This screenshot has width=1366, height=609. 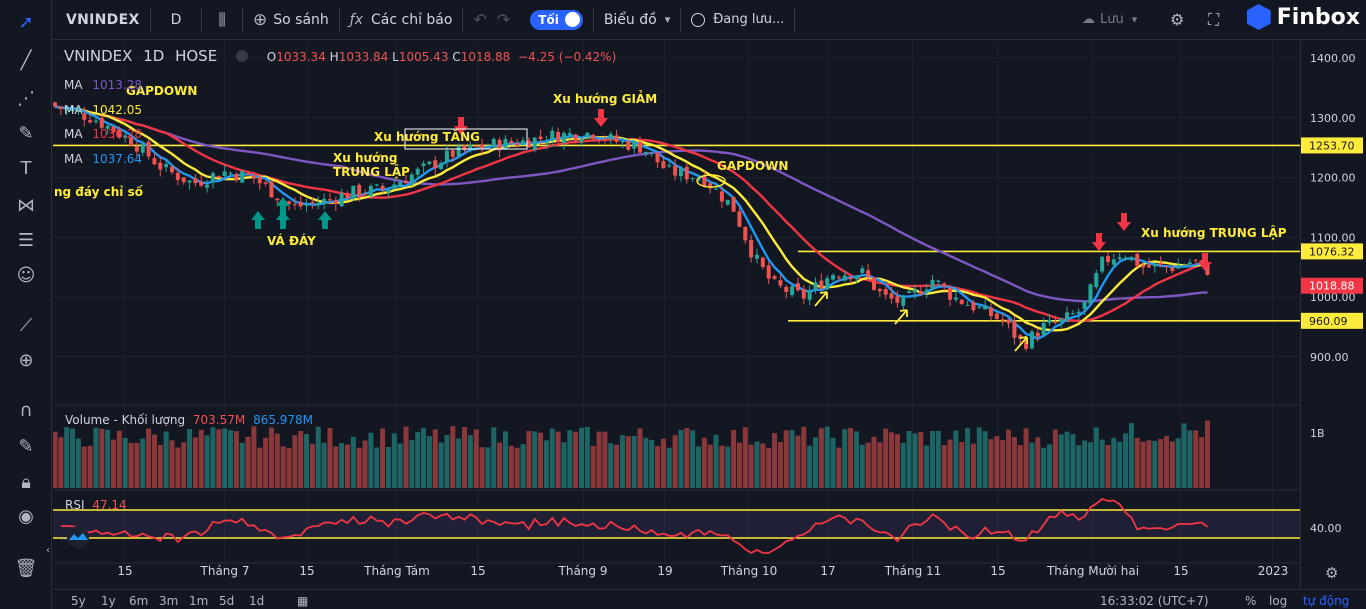 What do you see at coordinates (222, 19) in the screenshot?
I see `candles-icon: ⫼` at bounding box center [222, 19].